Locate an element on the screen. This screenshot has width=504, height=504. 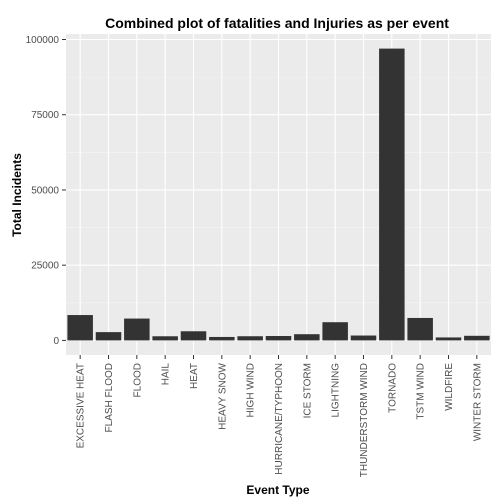
x-tick-label: HEAT is located at coordinates (194, 376).